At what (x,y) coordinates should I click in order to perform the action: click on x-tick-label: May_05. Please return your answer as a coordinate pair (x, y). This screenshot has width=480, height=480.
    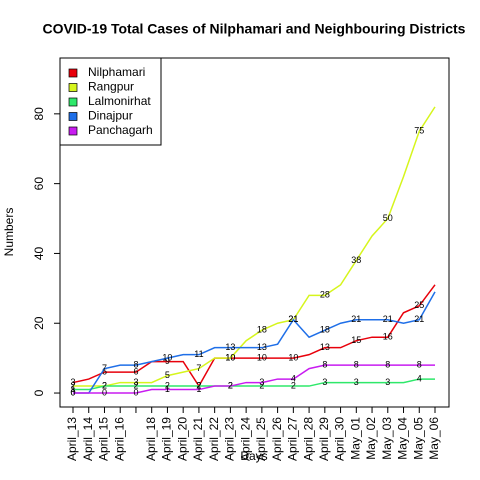
    Looking at the image, I should click on (418, 438).